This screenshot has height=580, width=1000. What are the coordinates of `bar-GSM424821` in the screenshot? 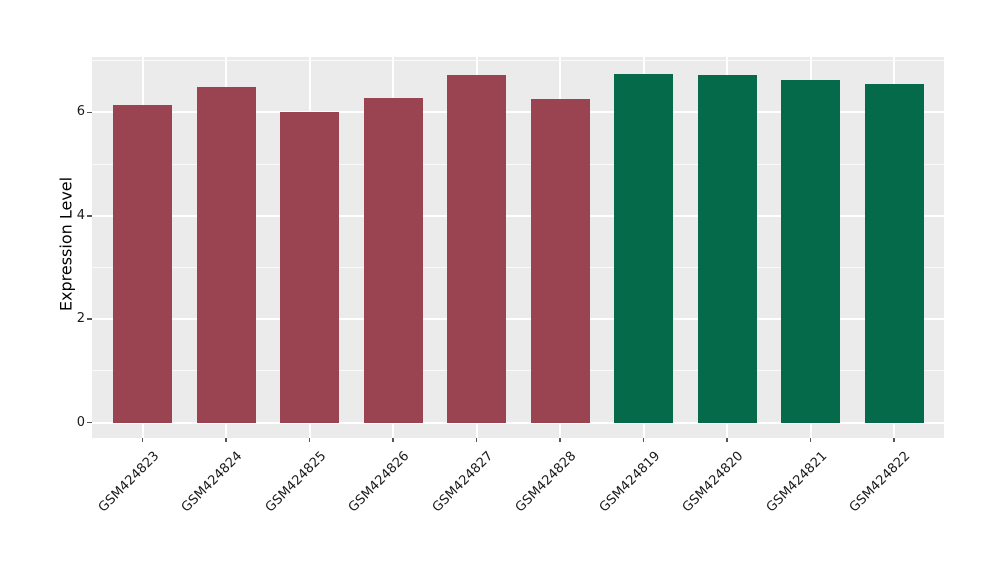 It's located at (810, 251).